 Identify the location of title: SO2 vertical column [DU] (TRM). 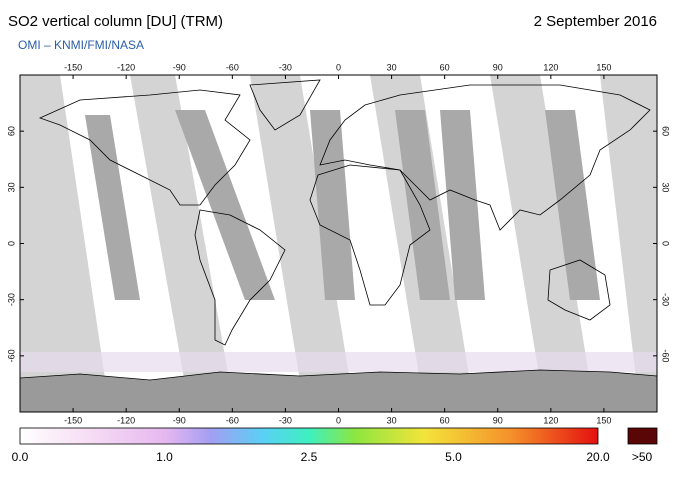
(115, 21).